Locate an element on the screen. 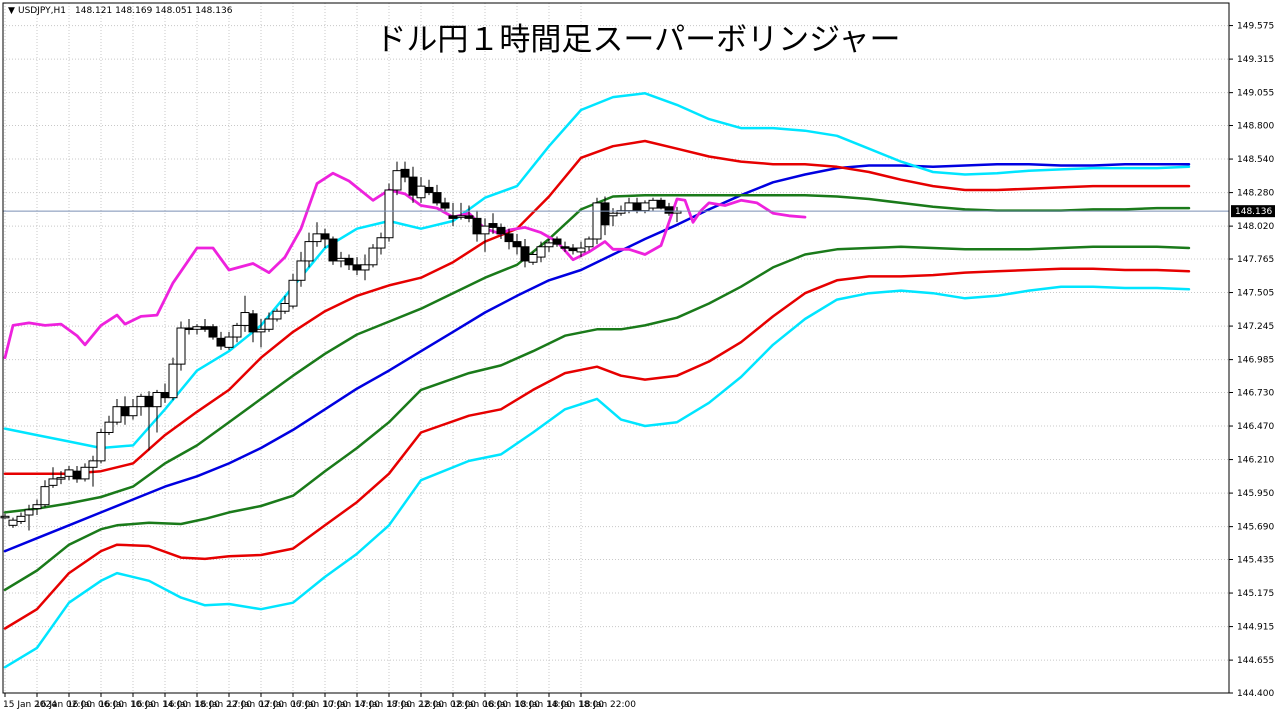 Image resolution: width=1278 pixels, height=716 pixels. x-tick-label: 16 Jan 22:00 is located at coordinates (223, 705).